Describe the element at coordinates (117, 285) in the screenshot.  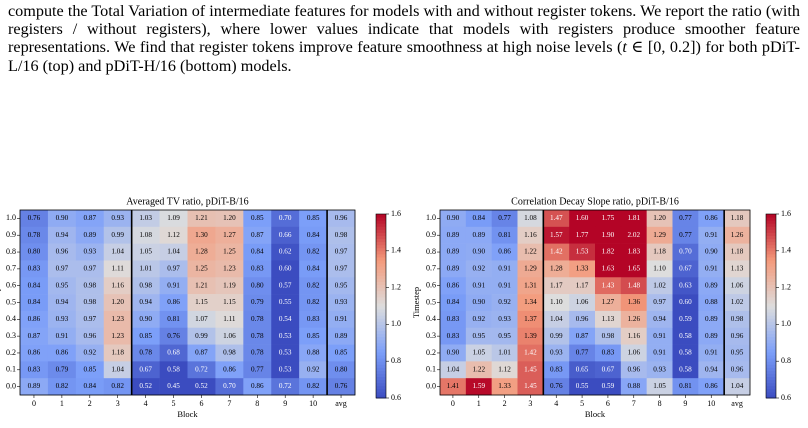
I see `cell-label: 1.16` at that location.